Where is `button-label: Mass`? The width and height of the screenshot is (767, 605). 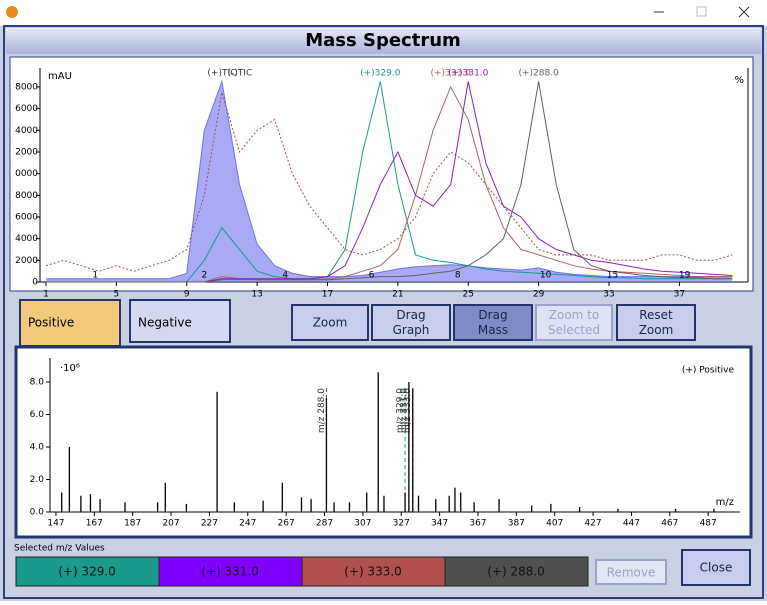 button-label: Mass is located at coordinates (493, 330).